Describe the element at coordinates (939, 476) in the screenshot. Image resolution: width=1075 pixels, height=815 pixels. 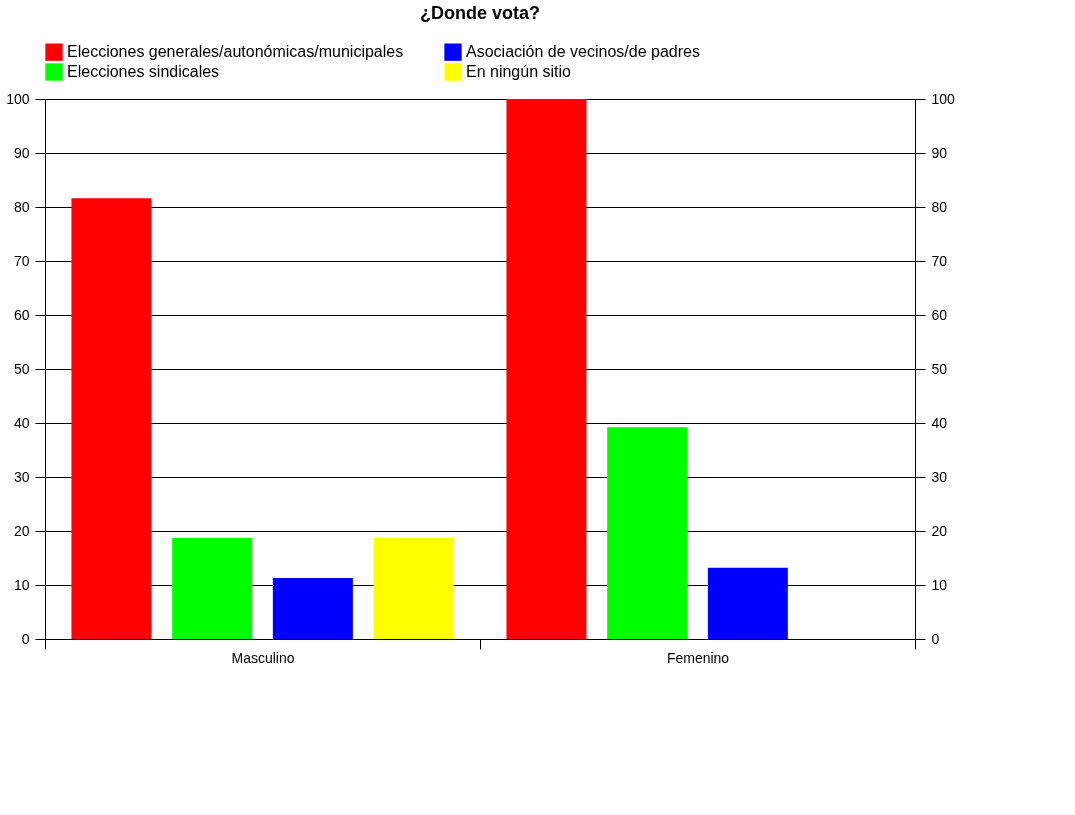
I see `y2-tick-label: 30` at that location.